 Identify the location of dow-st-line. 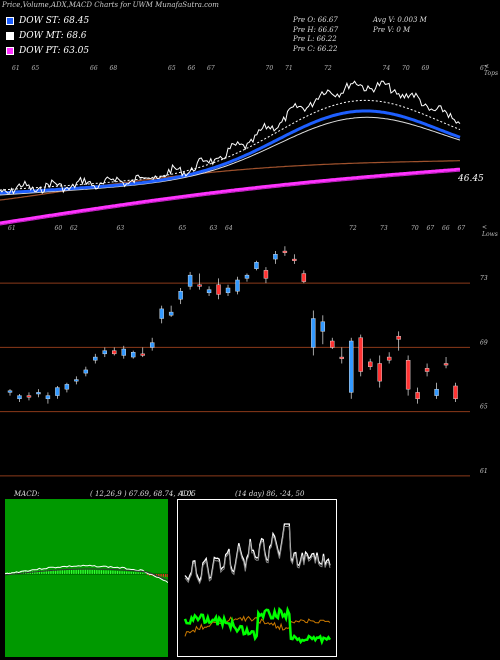
(230, 152).